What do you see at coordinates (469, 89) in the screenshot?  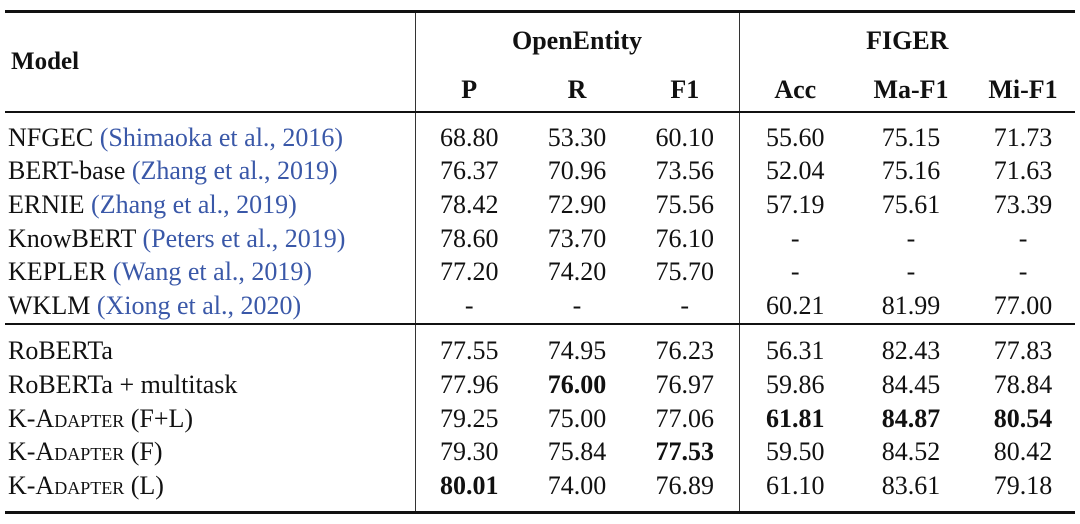 I see `column-header: P` at bounding box center [469, 89].